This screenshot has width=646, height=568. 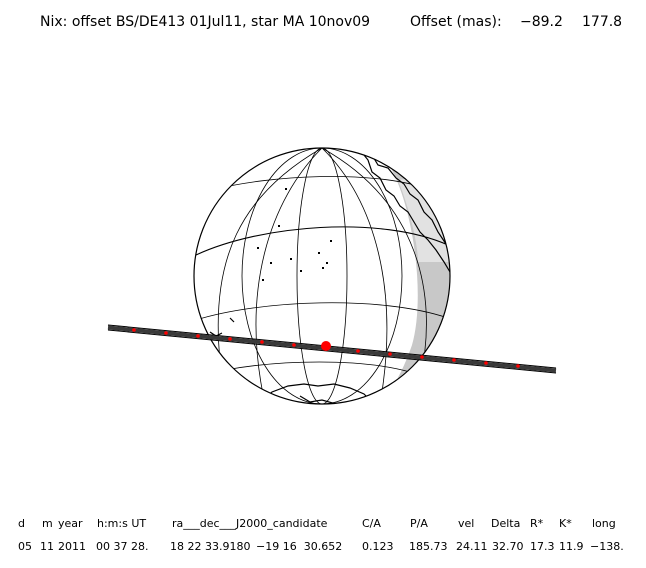 I want to click on val-long: −138., so click(x=607, y=546).